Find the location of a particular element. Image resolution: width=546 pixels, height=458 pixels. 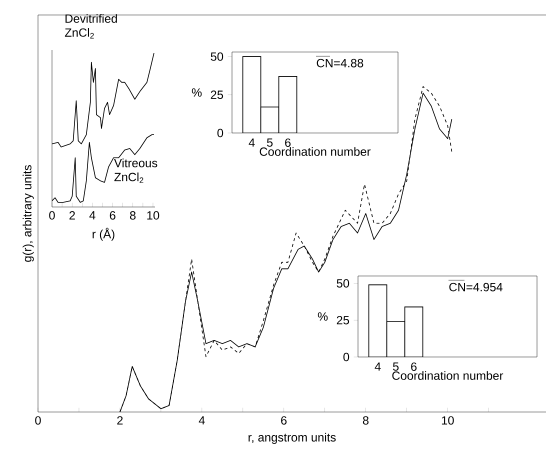

x-axis-title: r (Å) is located at coordinates (103, 234).